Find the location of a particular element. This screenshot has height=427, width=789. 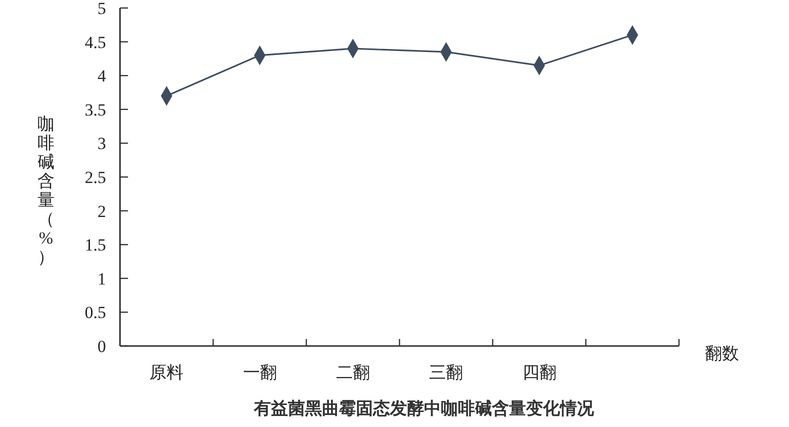

x-axis-title: 翻数 is located at coordinates (722, 353).